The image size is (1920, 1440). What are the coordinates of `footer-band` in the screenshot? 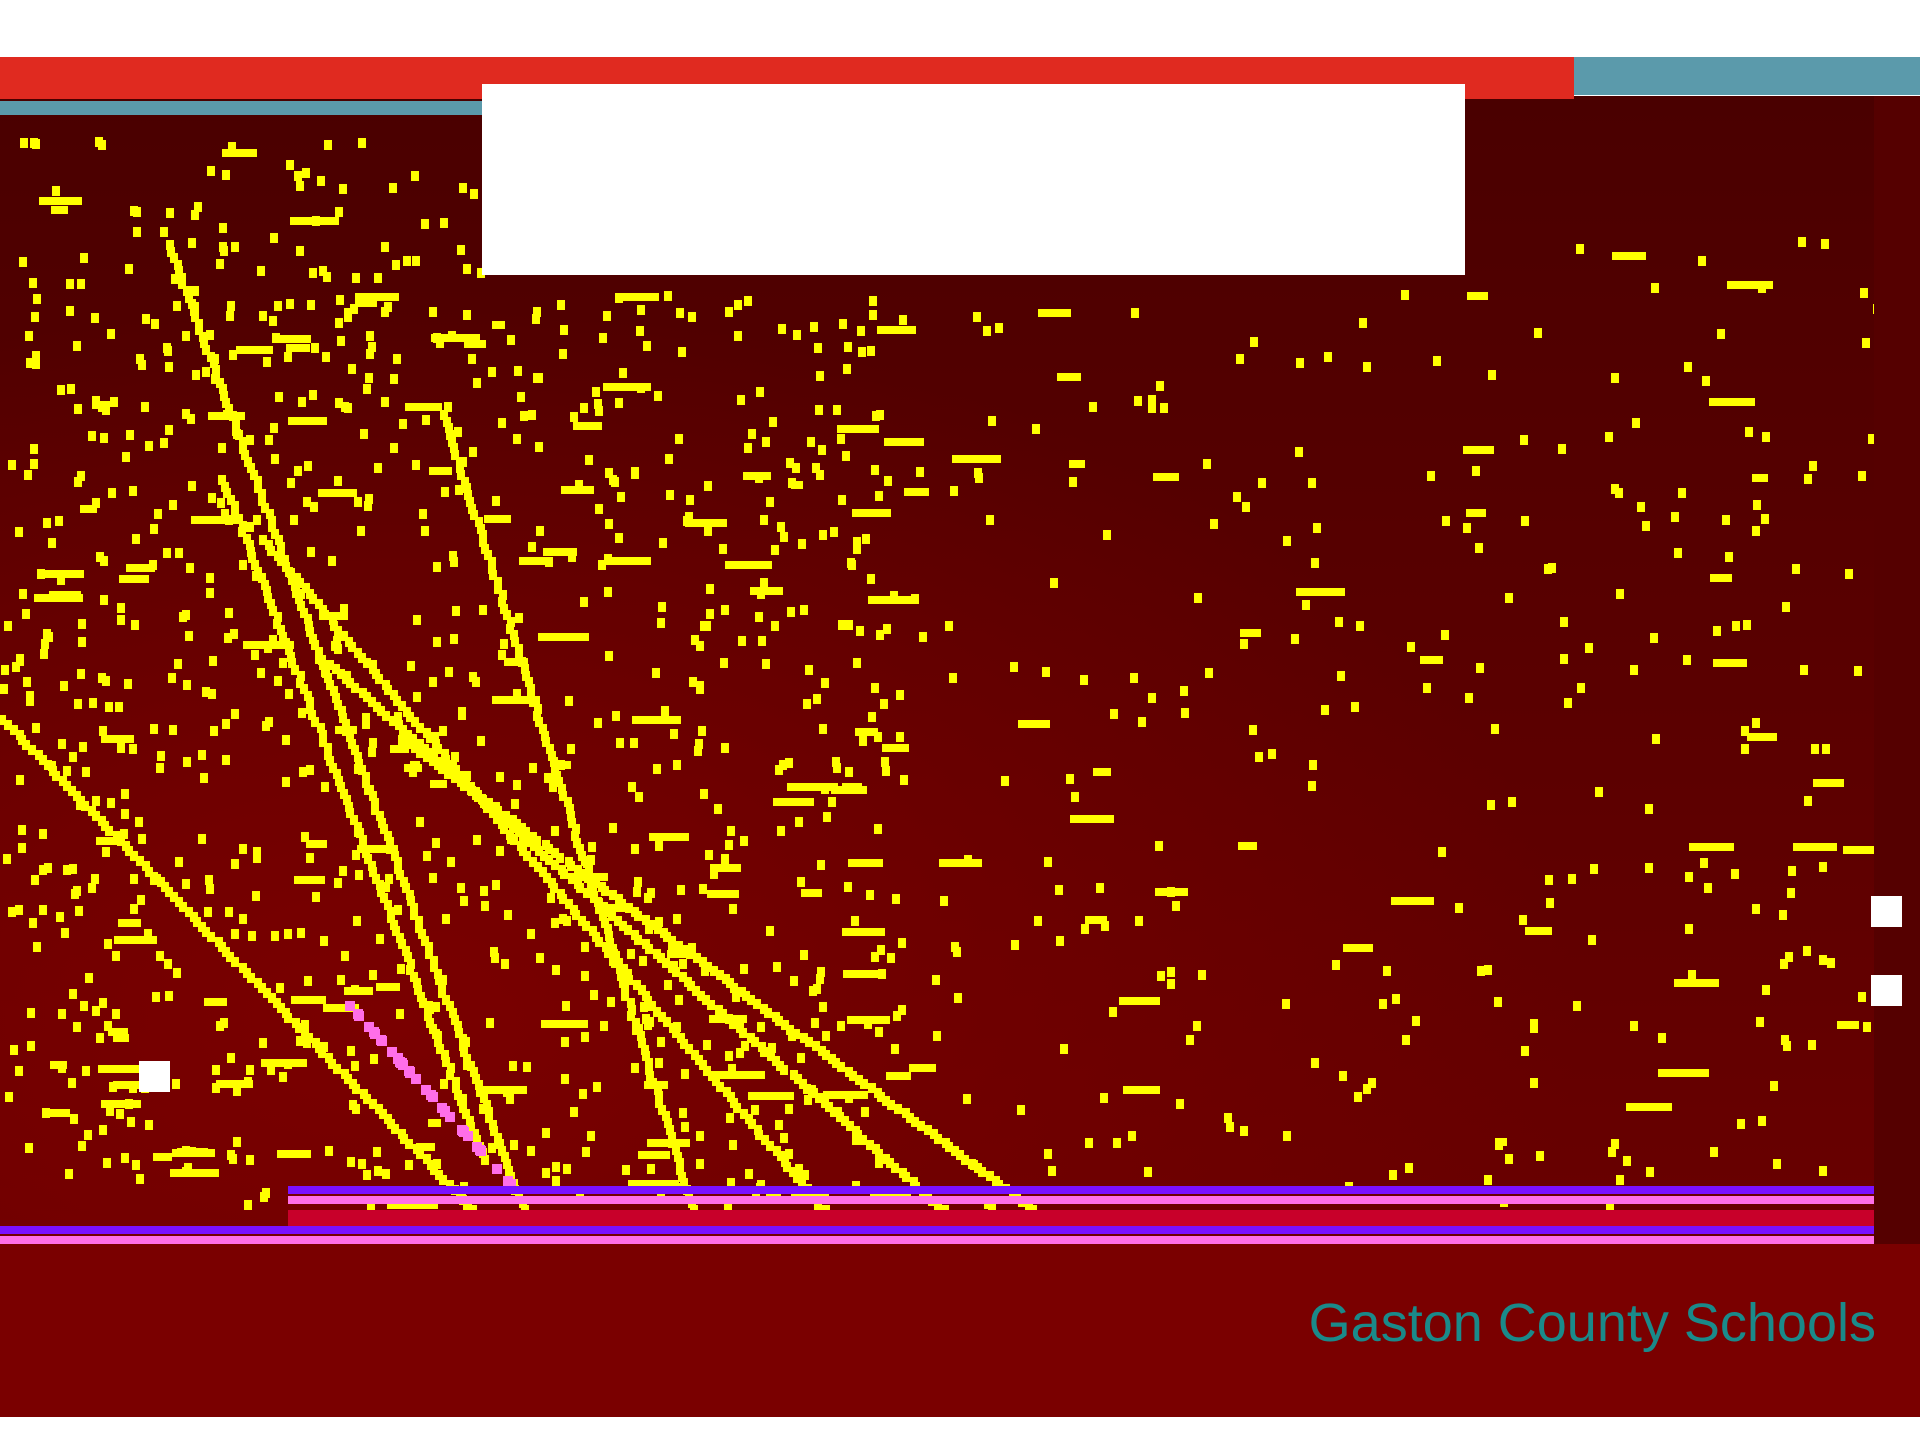 It's located at (960, 1330).